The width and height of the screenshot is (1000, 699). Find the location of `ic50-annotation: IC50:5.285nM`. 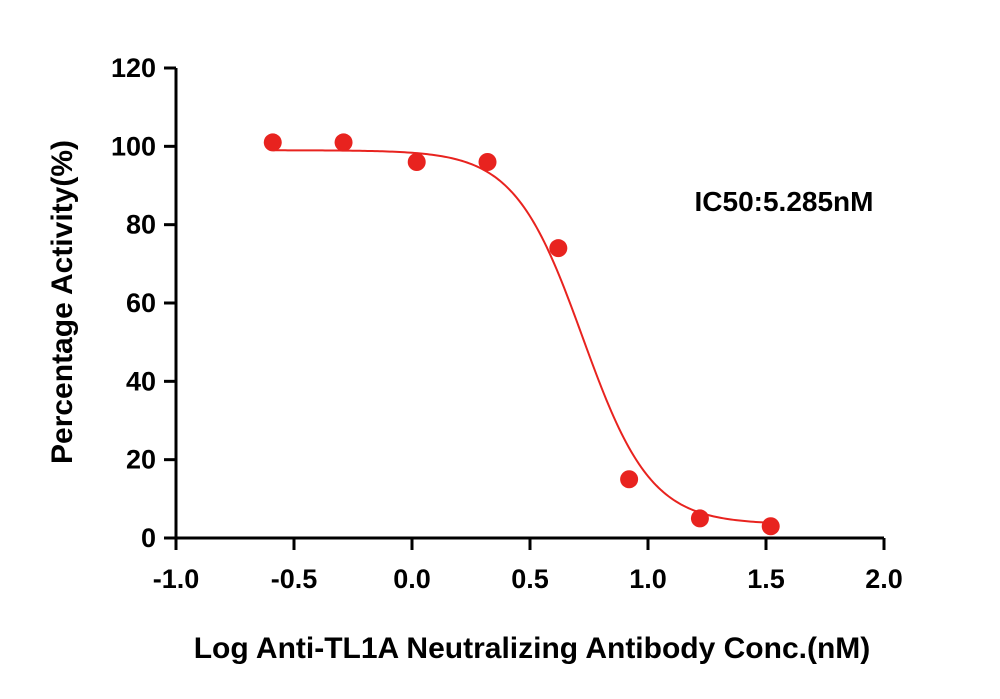

ic50-annotation: IC50:5.285nM is located at coordinates (784, 201).